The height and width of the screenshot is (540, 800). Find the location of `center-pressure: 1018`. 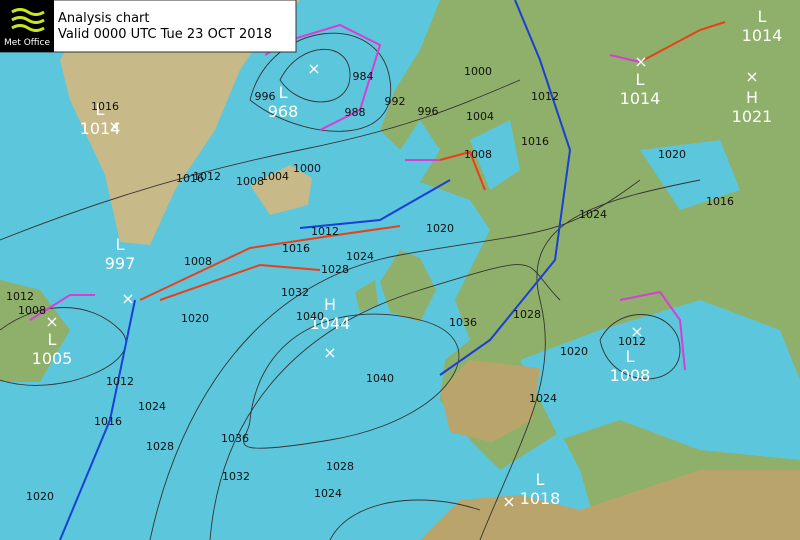

center-pressure: 1018 is located at coordinates (540, 498).